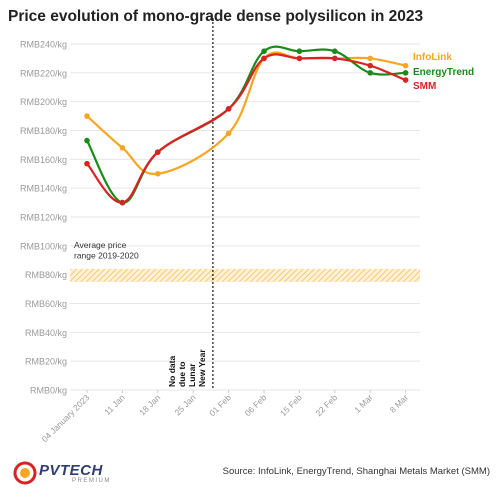  Describe the element at coordinates (91, 481) in the screenshot. I see `logo-subtext: PREMIUM` at that location.